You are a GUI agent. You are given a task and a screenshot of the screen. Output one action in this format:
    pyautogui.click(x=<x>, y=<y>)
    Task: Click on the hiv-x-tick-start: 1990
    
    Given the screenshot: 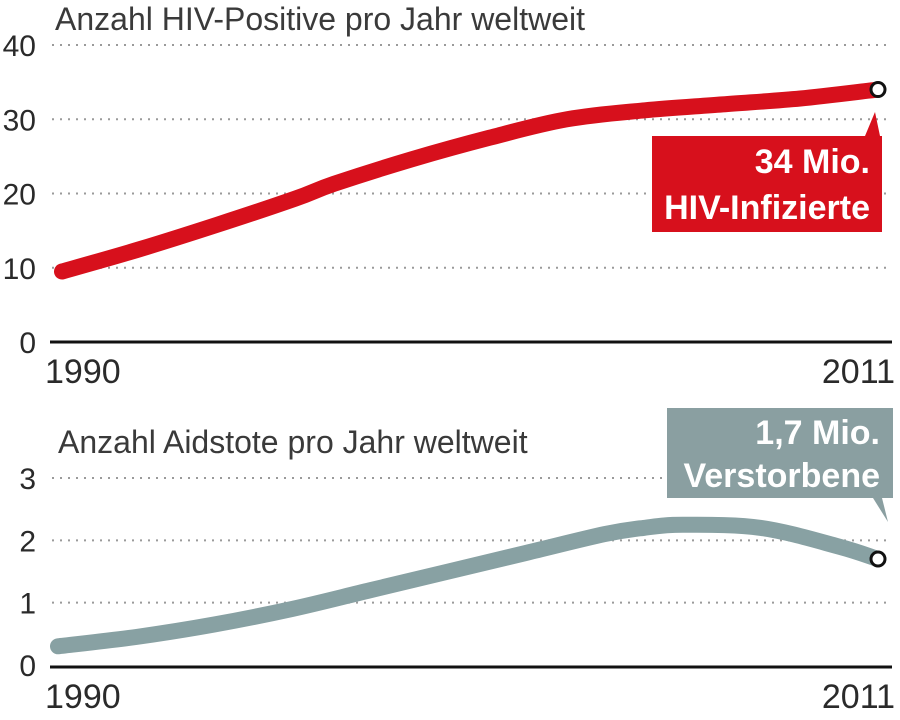 What is the action you would take?
    pyautogui.click(x=83, y=372)
    